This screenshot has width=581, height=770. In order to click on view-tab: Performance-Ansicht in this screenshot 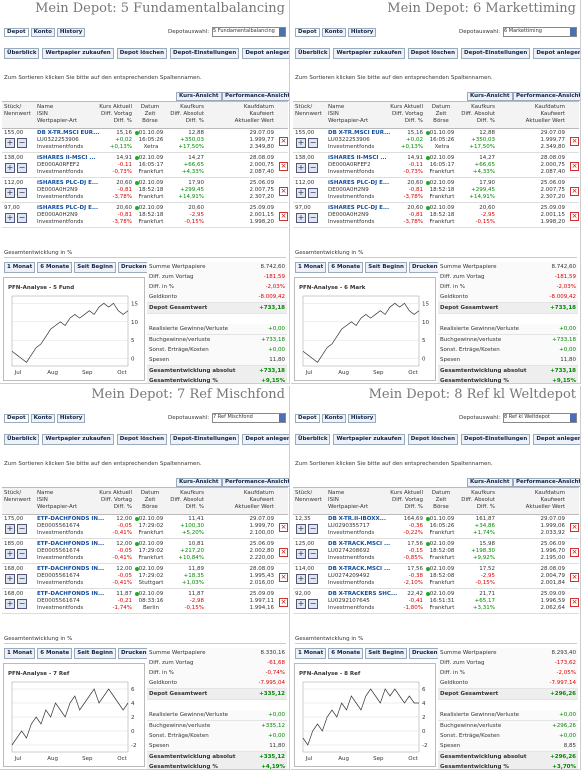, I will do `click(546, 96)`.